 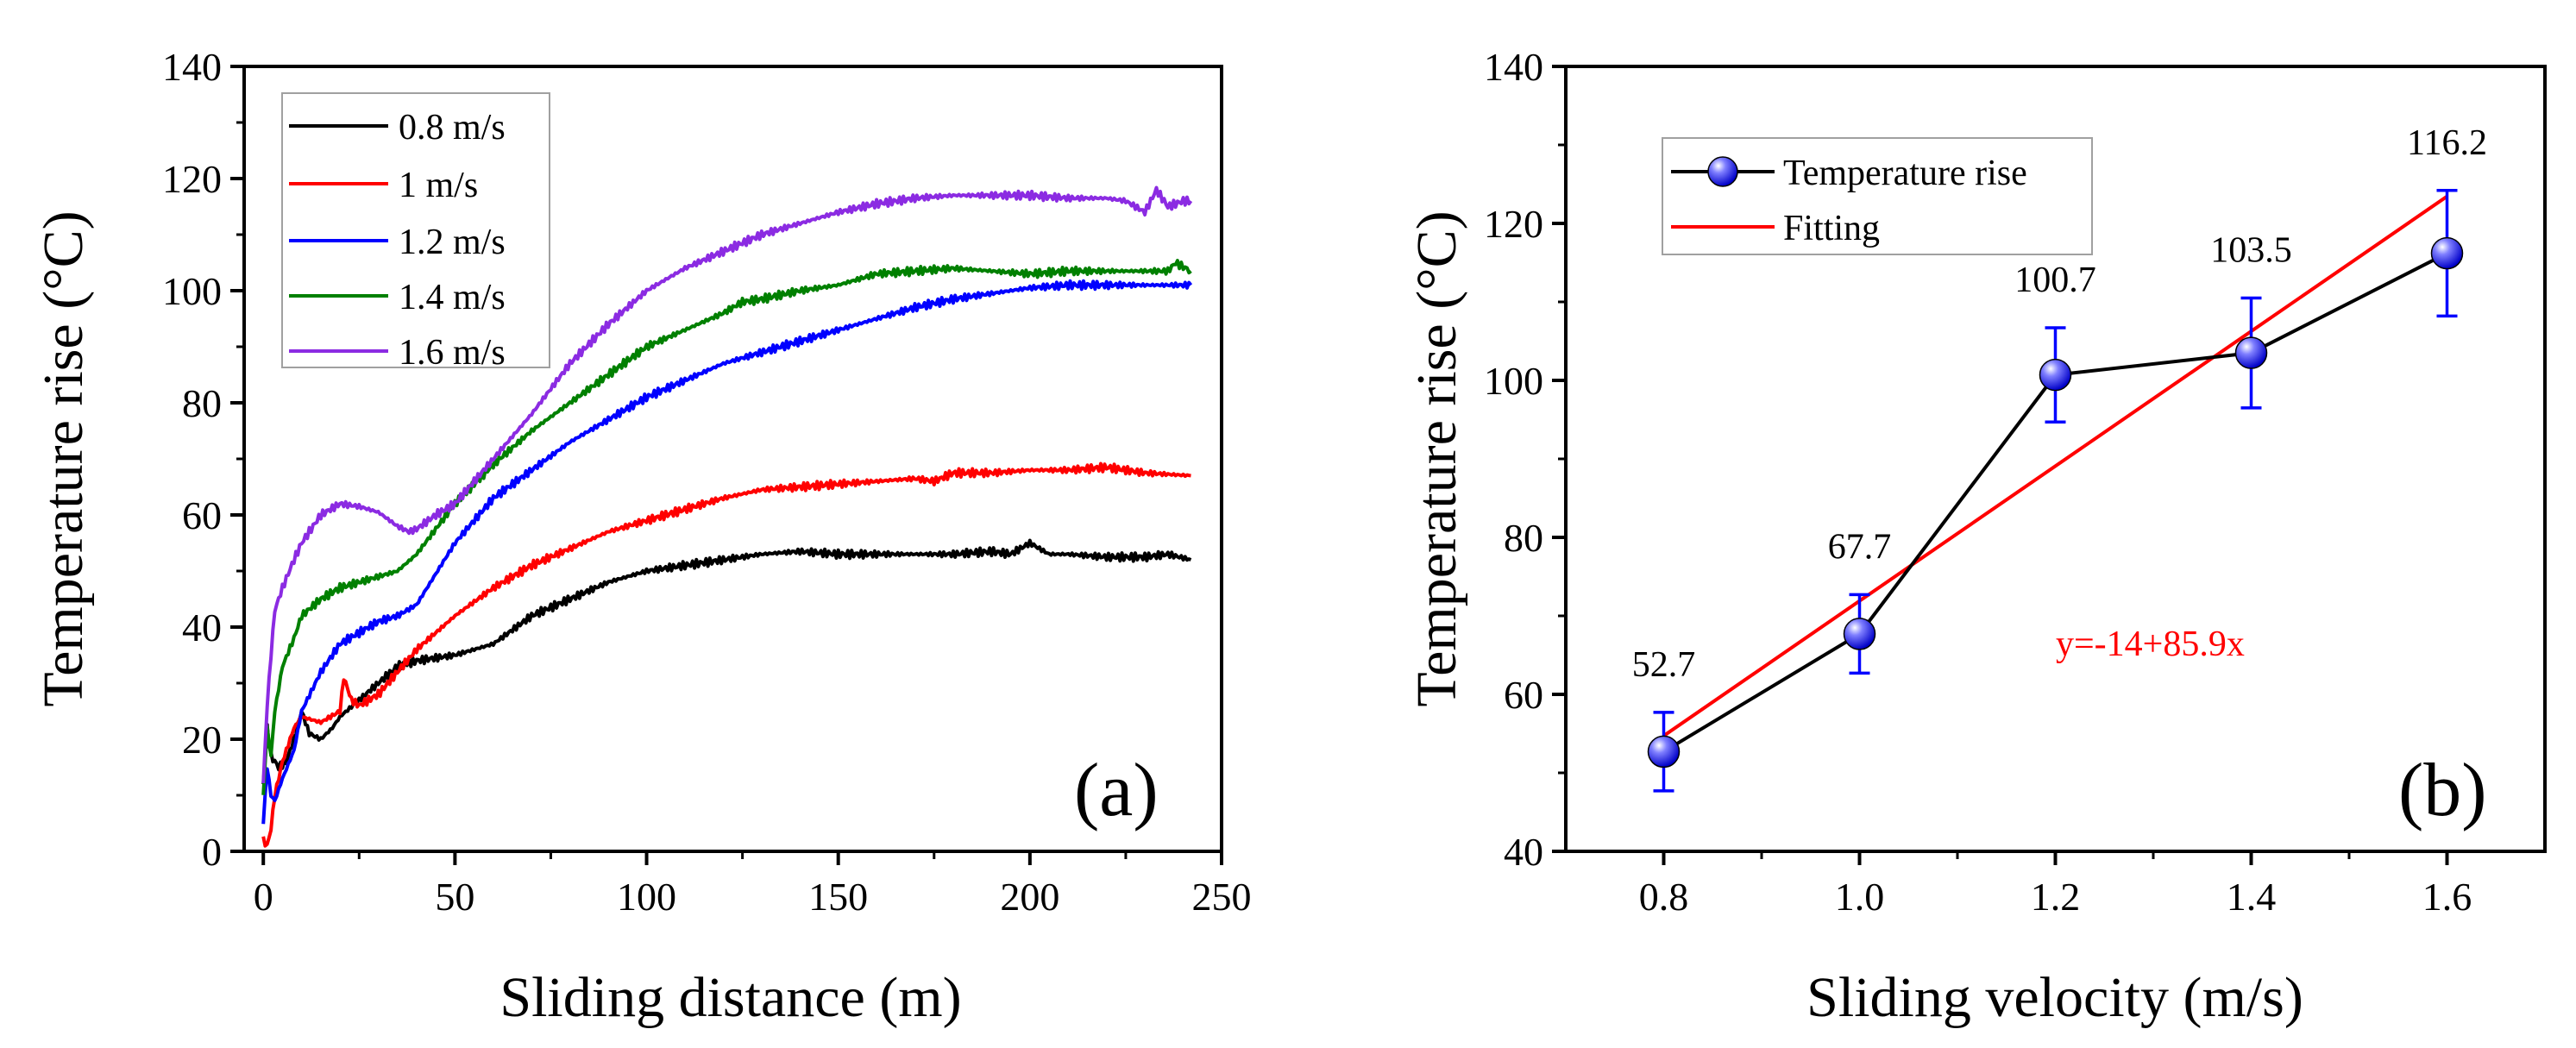 What do you see at coordinates (1436, 458) in the screenshot?
I see `panel-b-y-axis-title: Temperature rise (°C)` at bounding box center [1436, 458].